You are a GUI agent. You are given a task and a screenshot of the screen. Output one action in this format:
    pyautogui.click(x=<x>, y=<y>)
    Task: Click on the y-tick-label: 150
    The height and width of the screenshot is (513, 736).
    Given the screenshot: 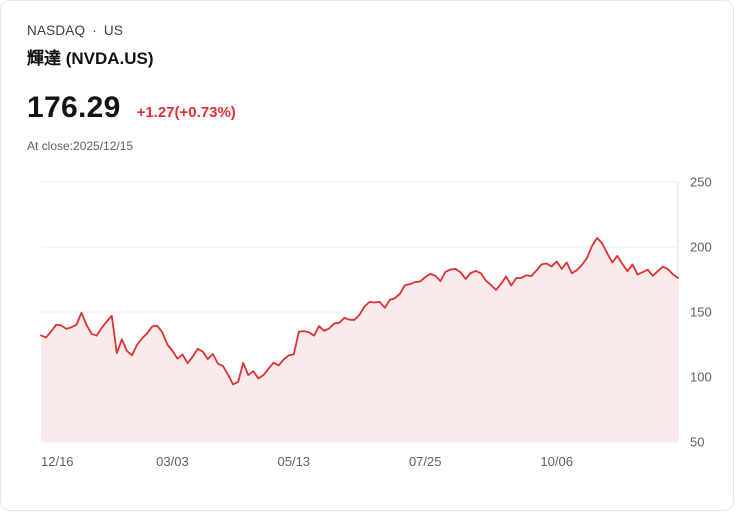 What is the action you would take?
    pyautogui.click(x=701, y=312)
    